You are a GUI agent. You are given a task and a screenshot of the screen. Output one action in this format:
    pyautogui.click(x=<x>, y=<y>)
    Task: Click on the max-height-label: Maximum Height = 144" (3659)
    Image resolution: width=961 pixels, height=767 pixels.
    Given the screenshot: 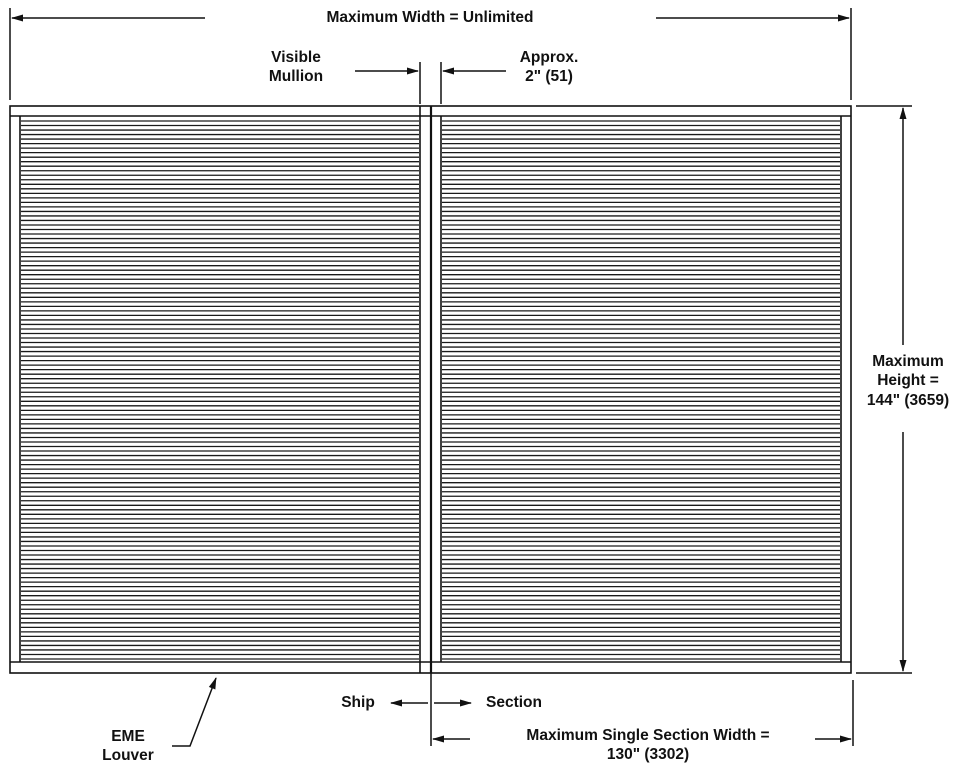 What is the action you would take?
    pyautogui.click(x=908, y=381)
    